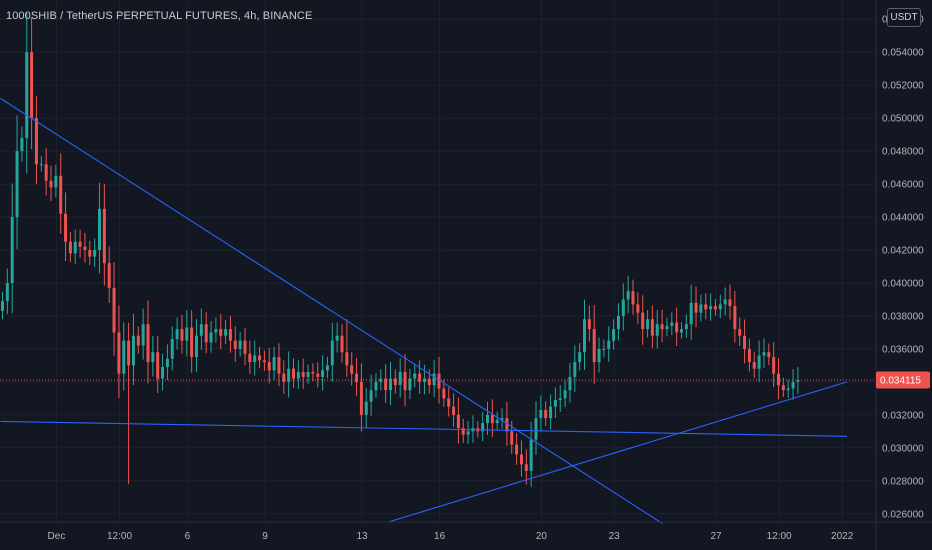 Image resolution: width=932 pixels, height=550 pixels. I want to click on x-tick-label: 20, so click(542, 536).